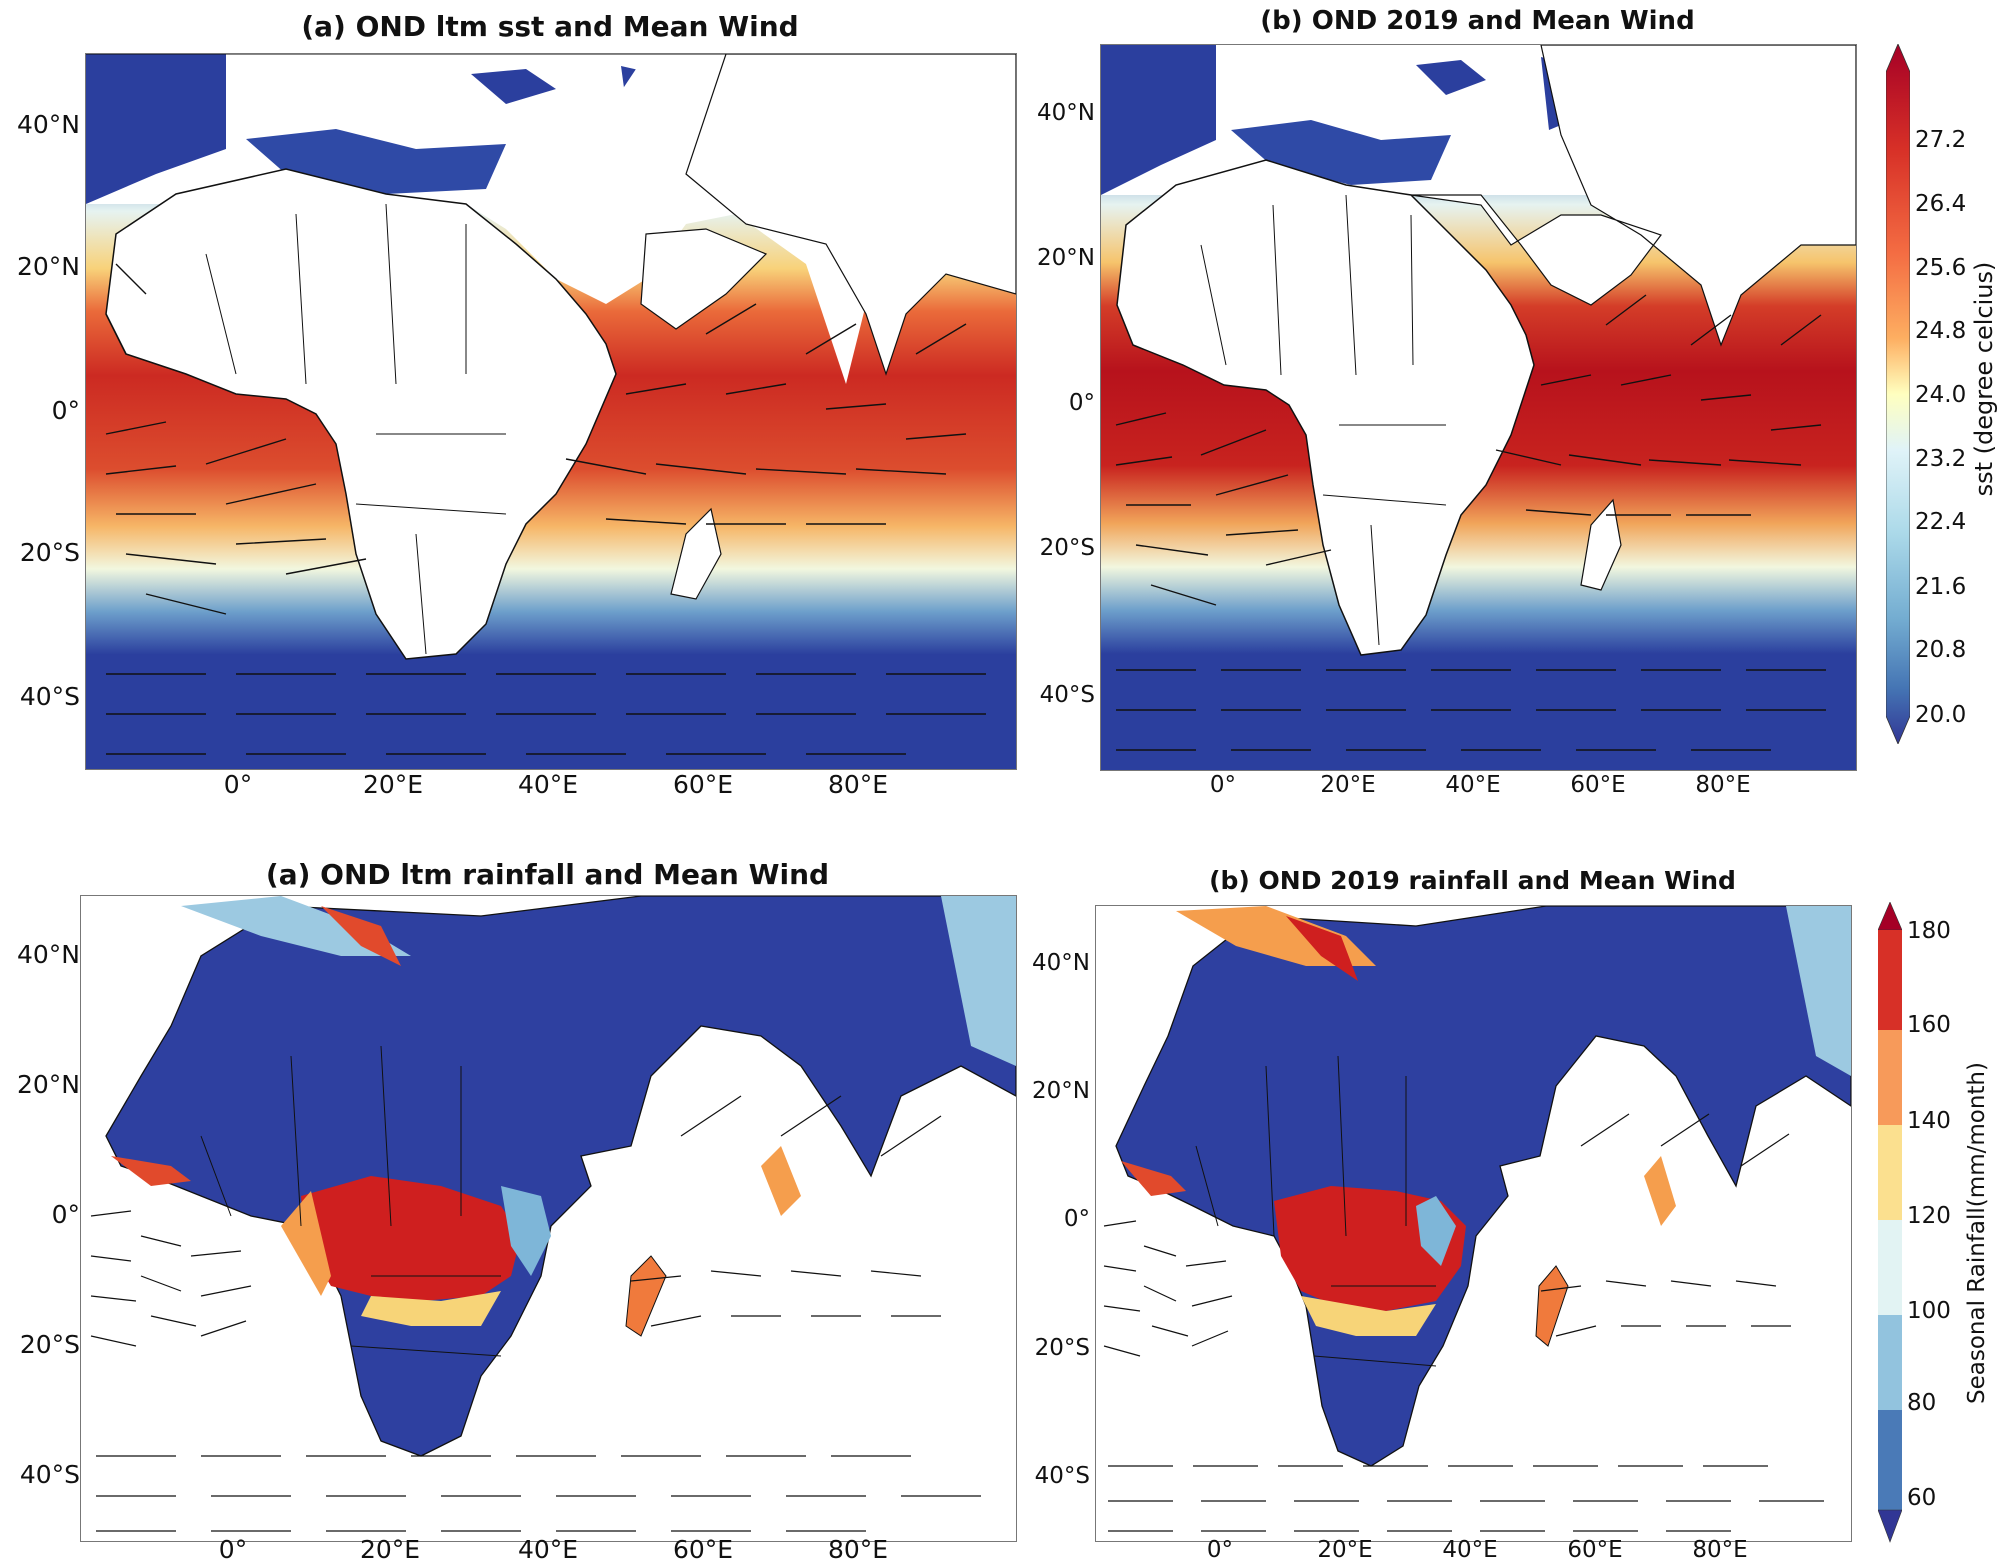 The image size is (2000, 1564). Describe the element at coordinates (48, 954) in the screenshot. I see `lat-tick-c-40n: 40°N` at that location.